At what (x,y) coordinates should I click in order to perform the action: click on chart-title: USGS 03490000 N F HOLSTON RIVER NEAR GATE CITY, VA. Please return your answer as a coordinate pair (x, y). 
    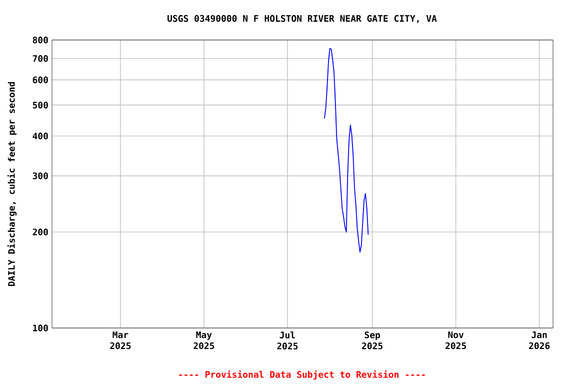
    Looking at the image, I should click on (302, 19).